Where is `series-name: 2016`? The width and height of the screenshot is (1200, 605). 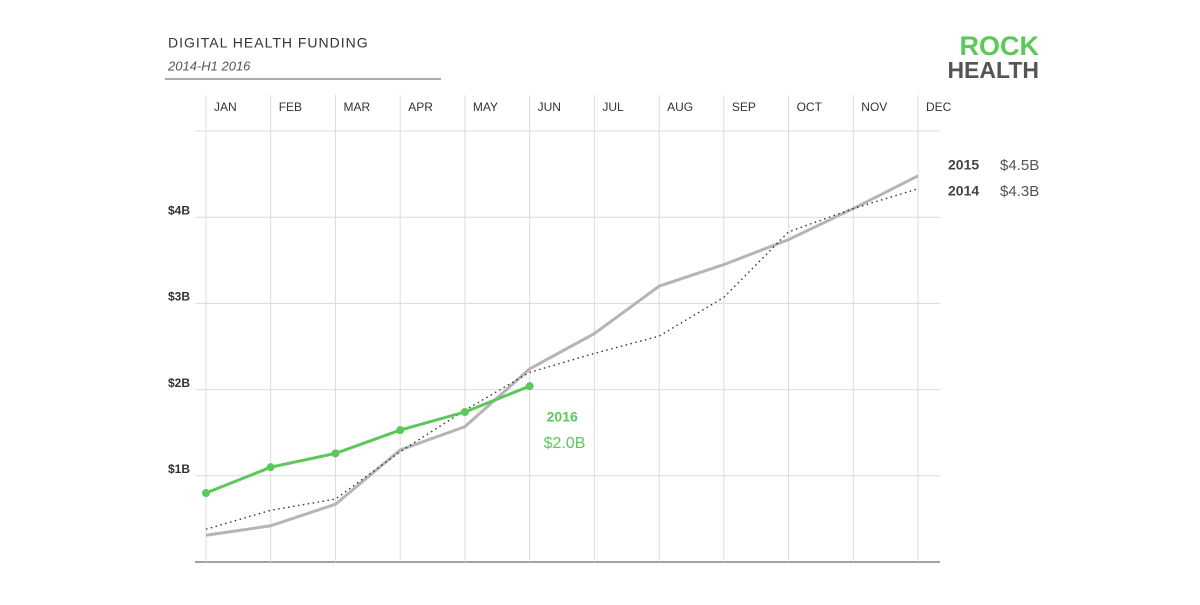 series-name: 2016 is located at coordinates (562, 417).